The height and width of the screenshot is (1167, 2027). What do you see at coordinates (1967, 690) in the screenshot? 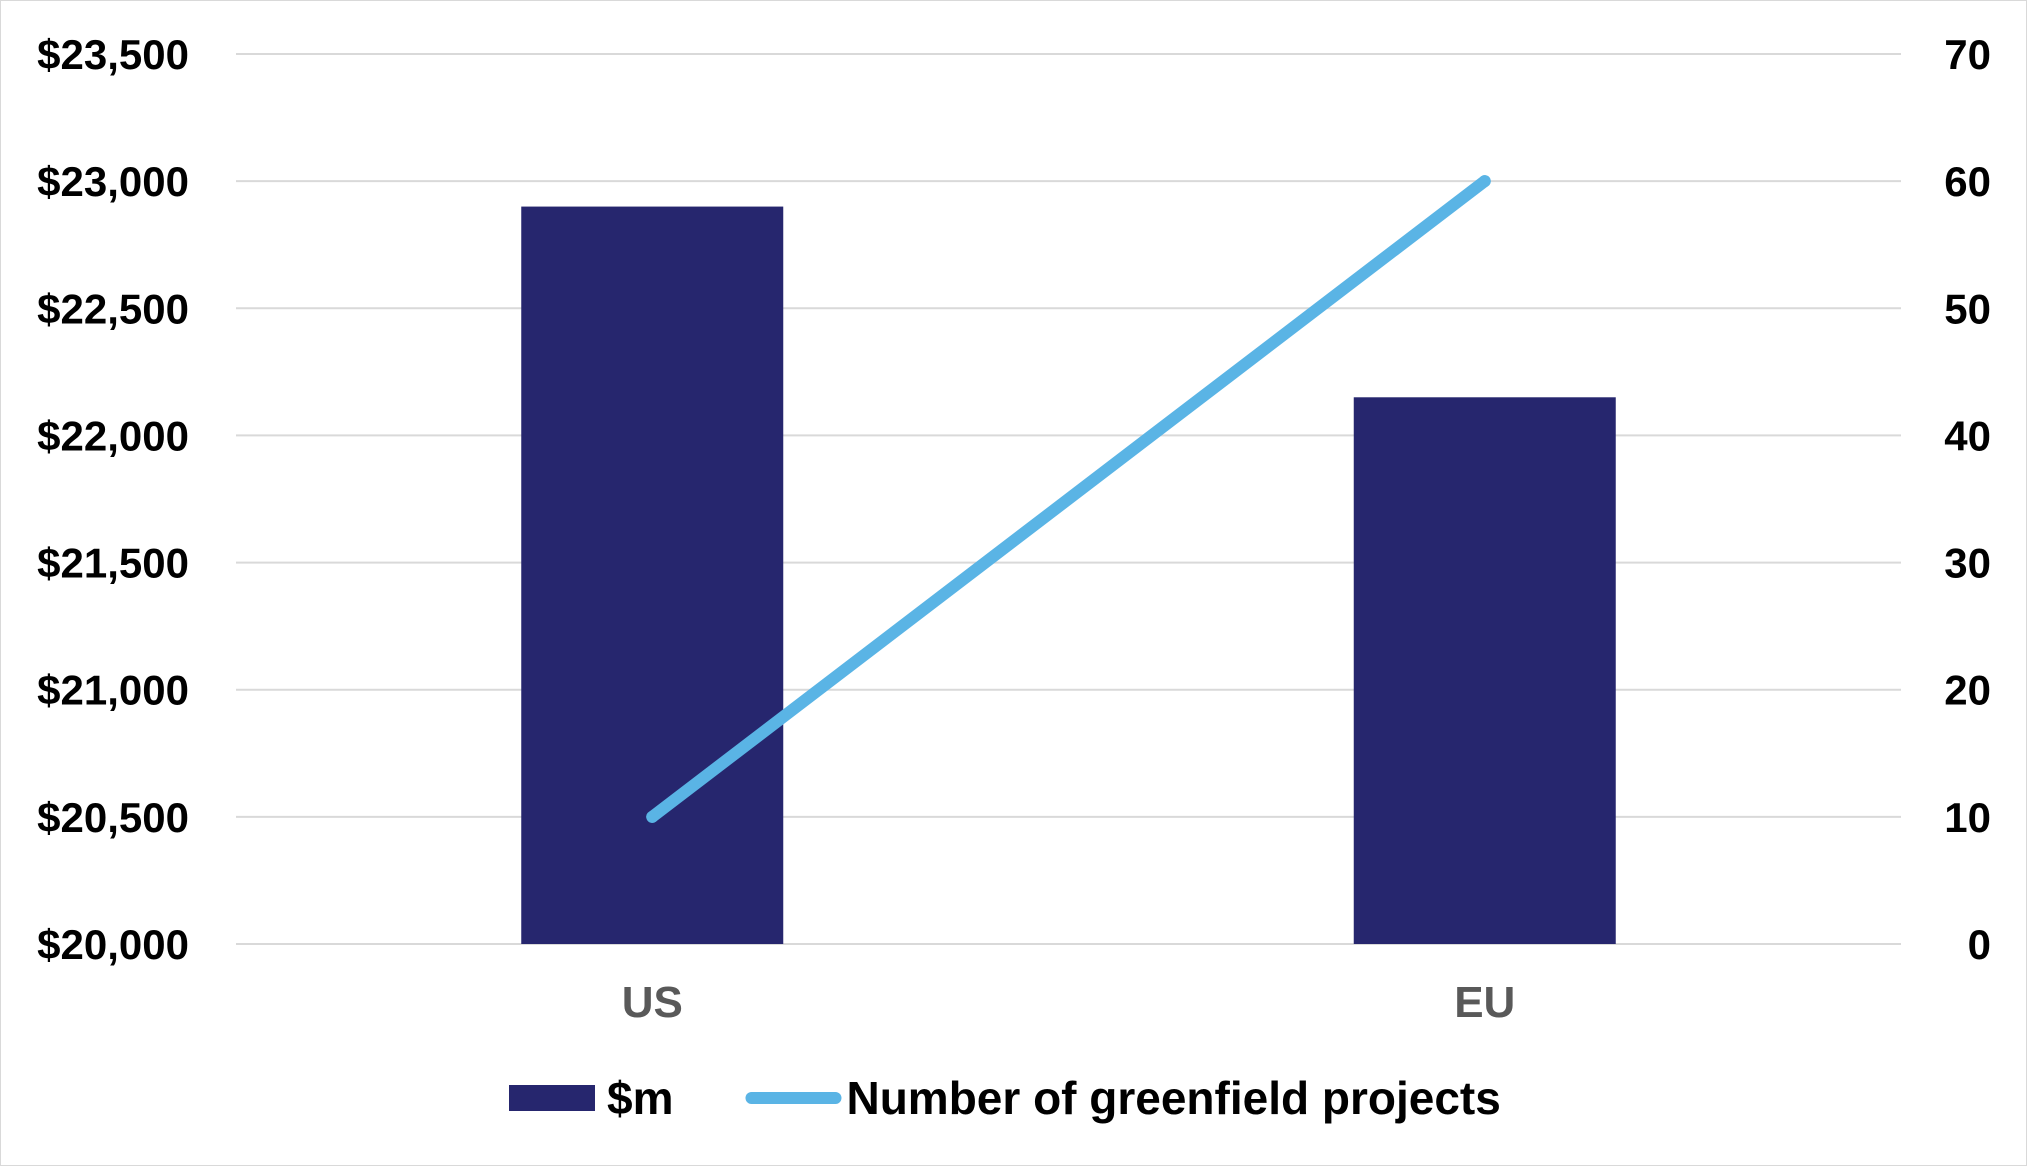
I see `right-tick-label: 20` at bounding box center [1967, 690].